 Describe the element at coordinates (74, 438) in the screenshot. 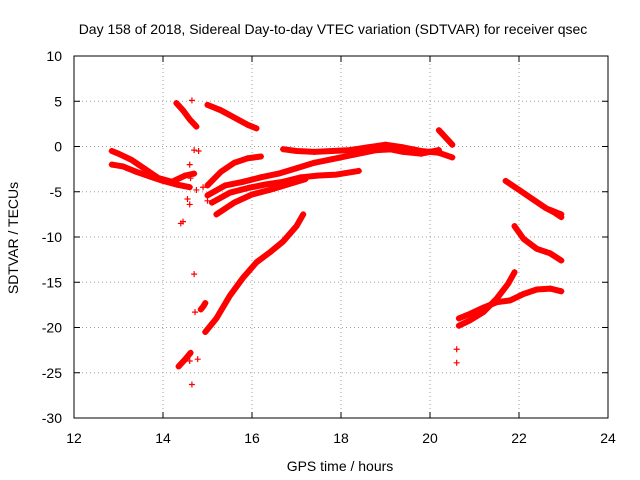

I see `x-tick-label: 12` at that location.